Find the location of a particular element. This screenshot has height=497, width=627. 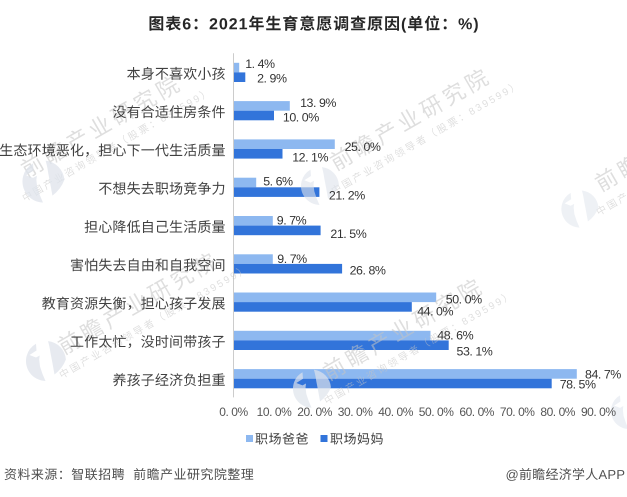

svg-text: 40. 0% is located at coordinates (395, 412).